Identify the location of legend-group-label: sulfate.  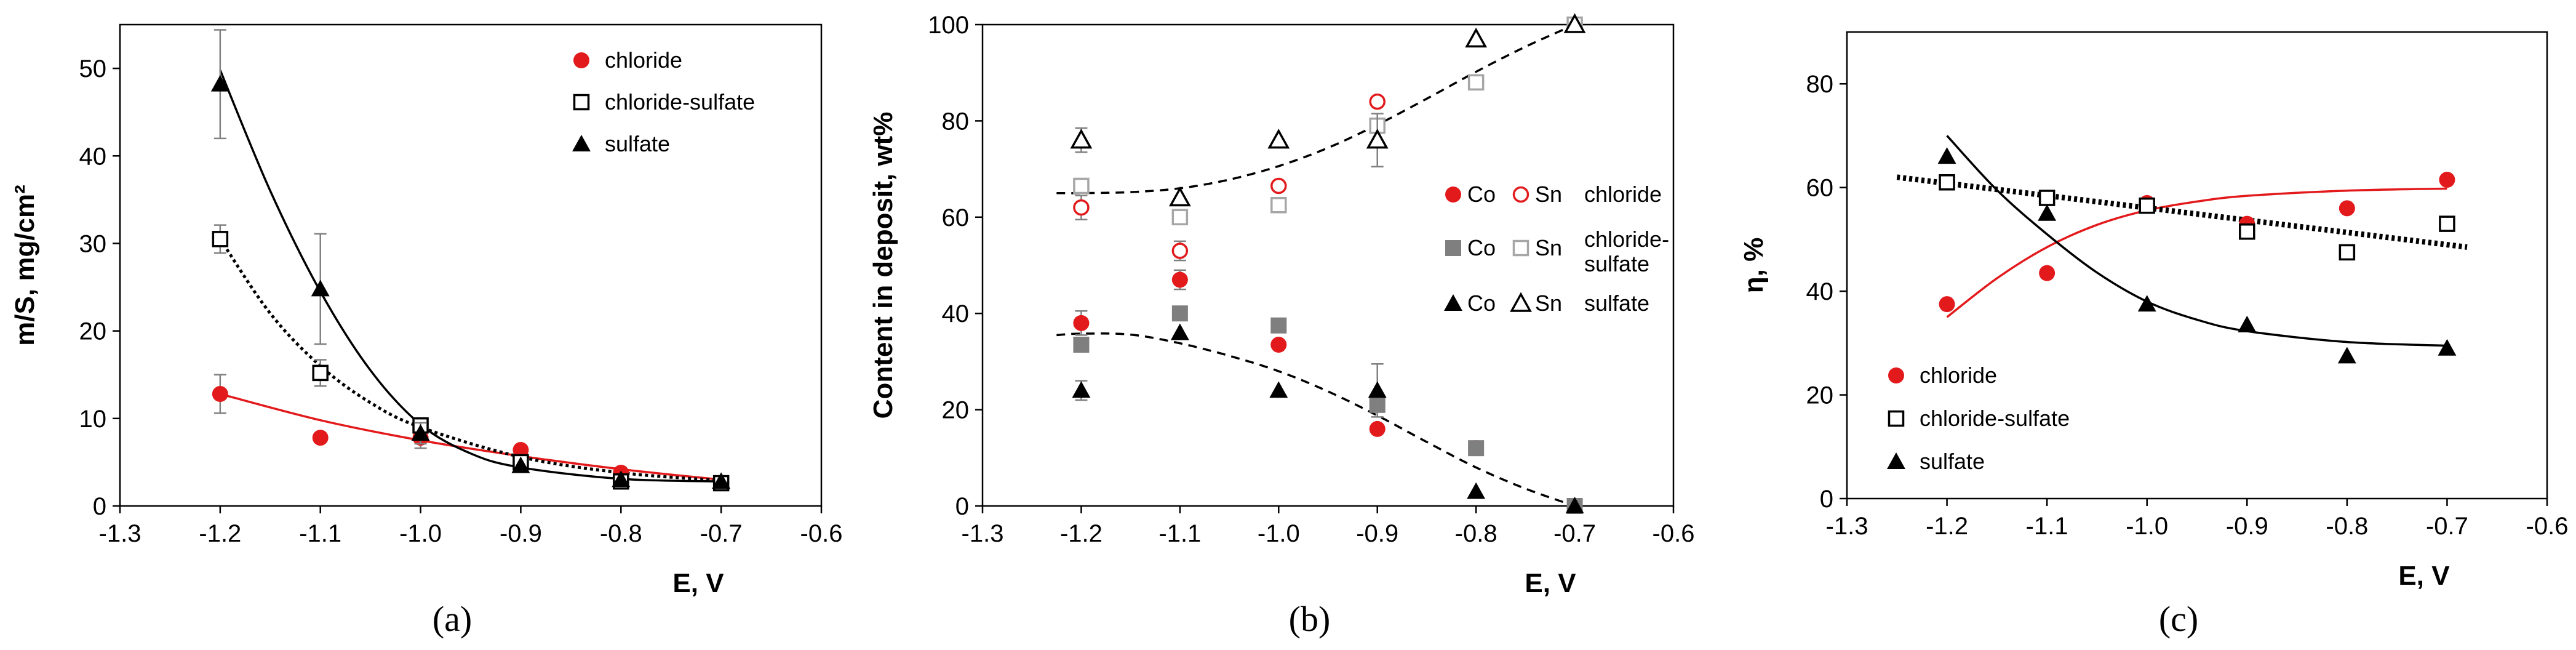
(1616, 303).